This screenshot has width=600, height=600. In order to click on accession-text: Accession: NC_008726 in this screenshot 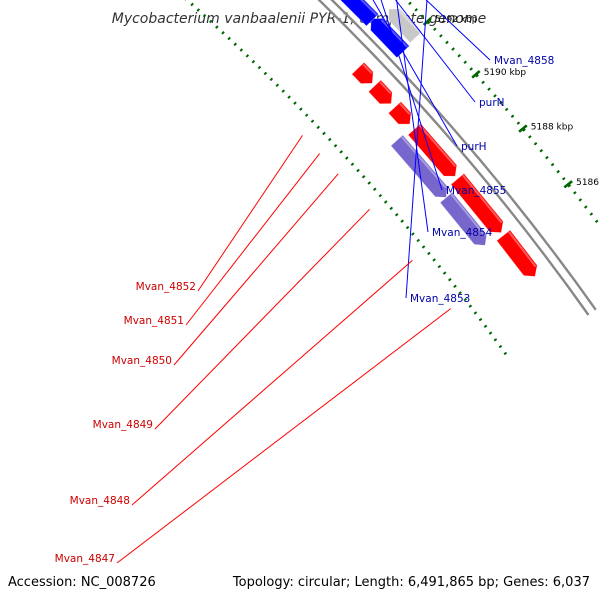, I will do `click(82, 582)`.